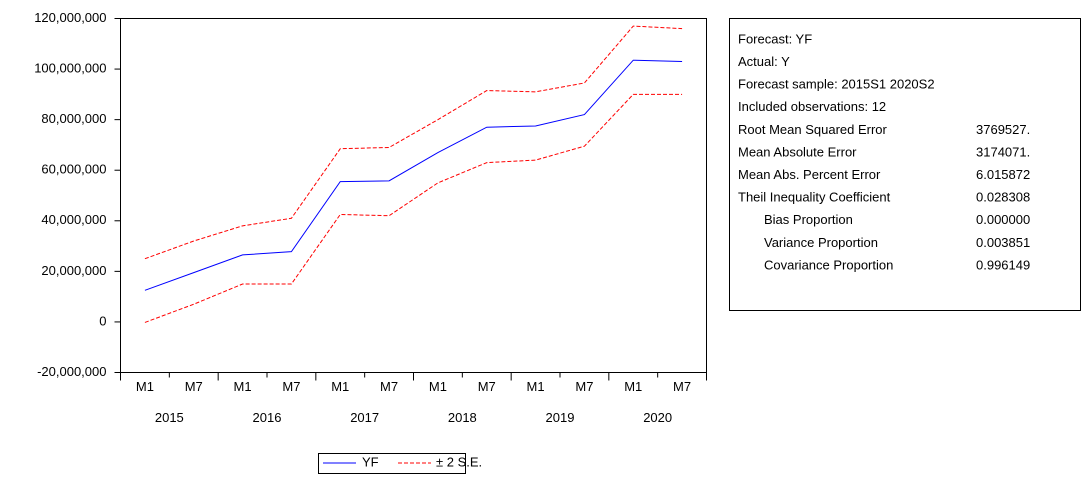  I want to click on x-group-label: 2016, so click(267, 417).